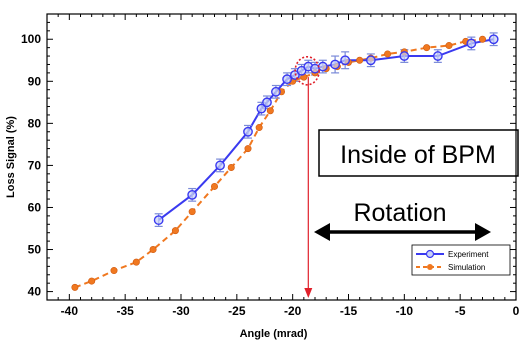  I want to click on x-tick-label: -35, so click(125, 311).